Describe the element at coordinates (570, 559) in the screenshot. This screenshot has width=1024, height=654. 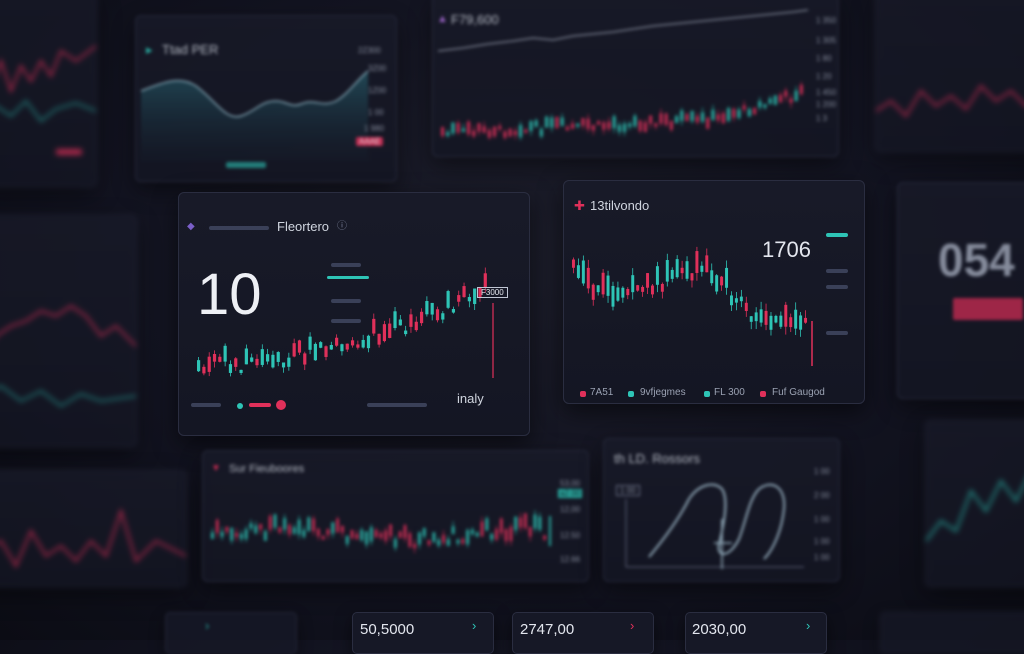
I see `panel-sur-fieuboores-tick: 12.66` at that location.